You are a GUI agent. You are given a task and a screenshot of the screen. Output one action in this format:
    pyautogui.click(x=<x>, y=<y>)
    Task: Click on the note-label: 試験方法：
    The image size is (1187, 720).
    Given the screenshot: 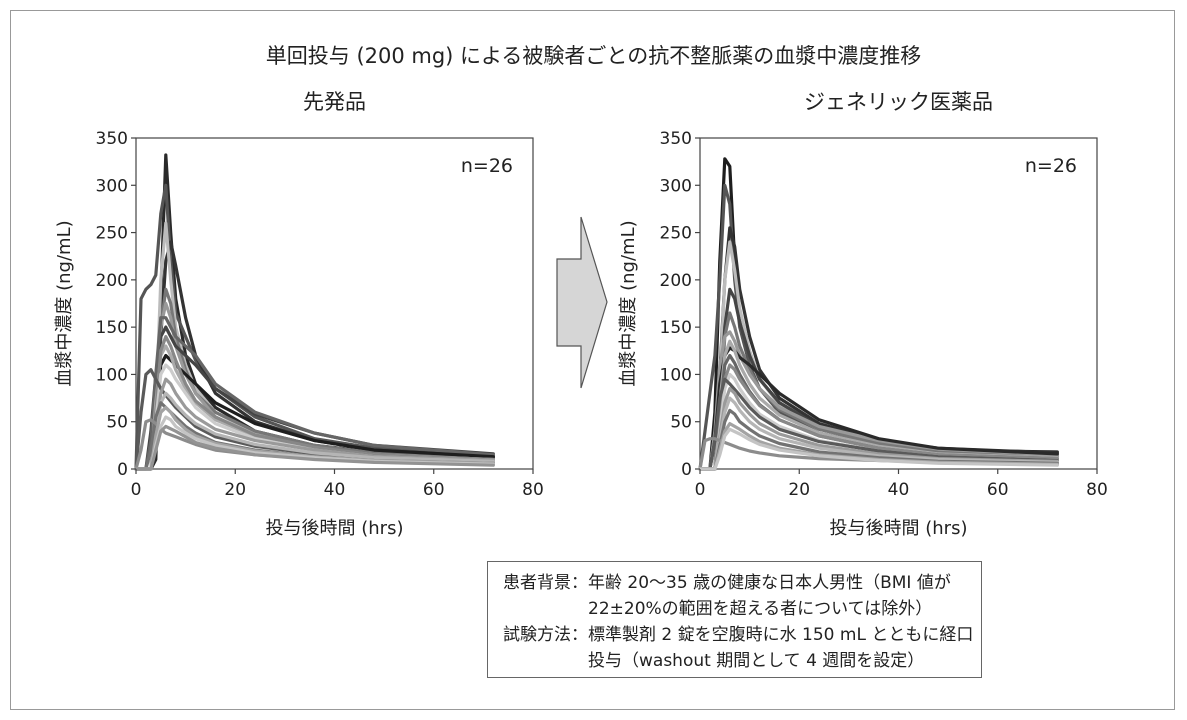 What is the action you would take?
    pyautogui.click(x=545, y=635)
    